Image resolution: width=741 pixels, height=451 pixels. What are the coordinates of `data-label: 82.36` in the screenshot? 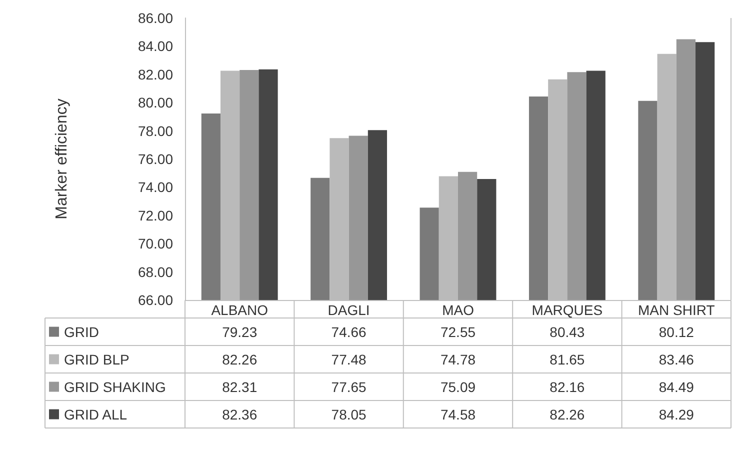 It's located at (240, 414).